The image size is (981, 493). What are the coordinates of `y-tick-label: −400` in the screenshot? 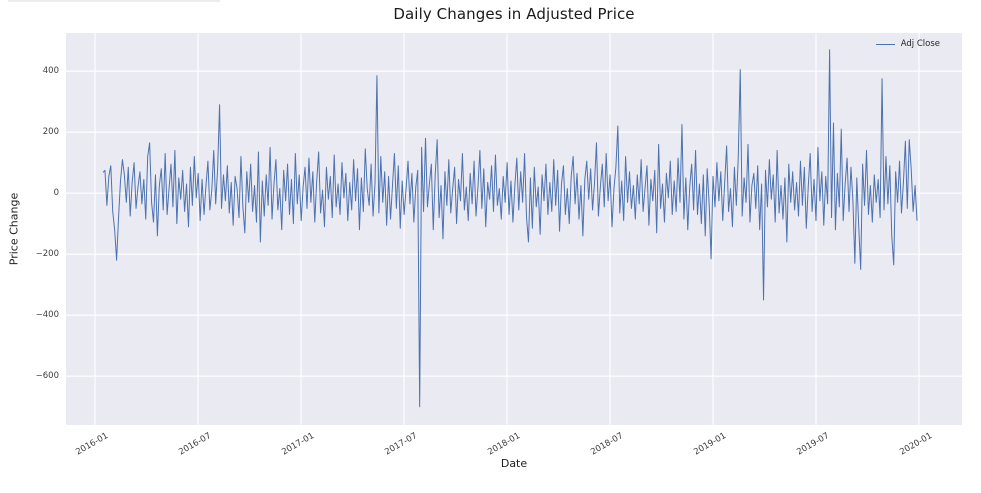 It's located at (47, 314).